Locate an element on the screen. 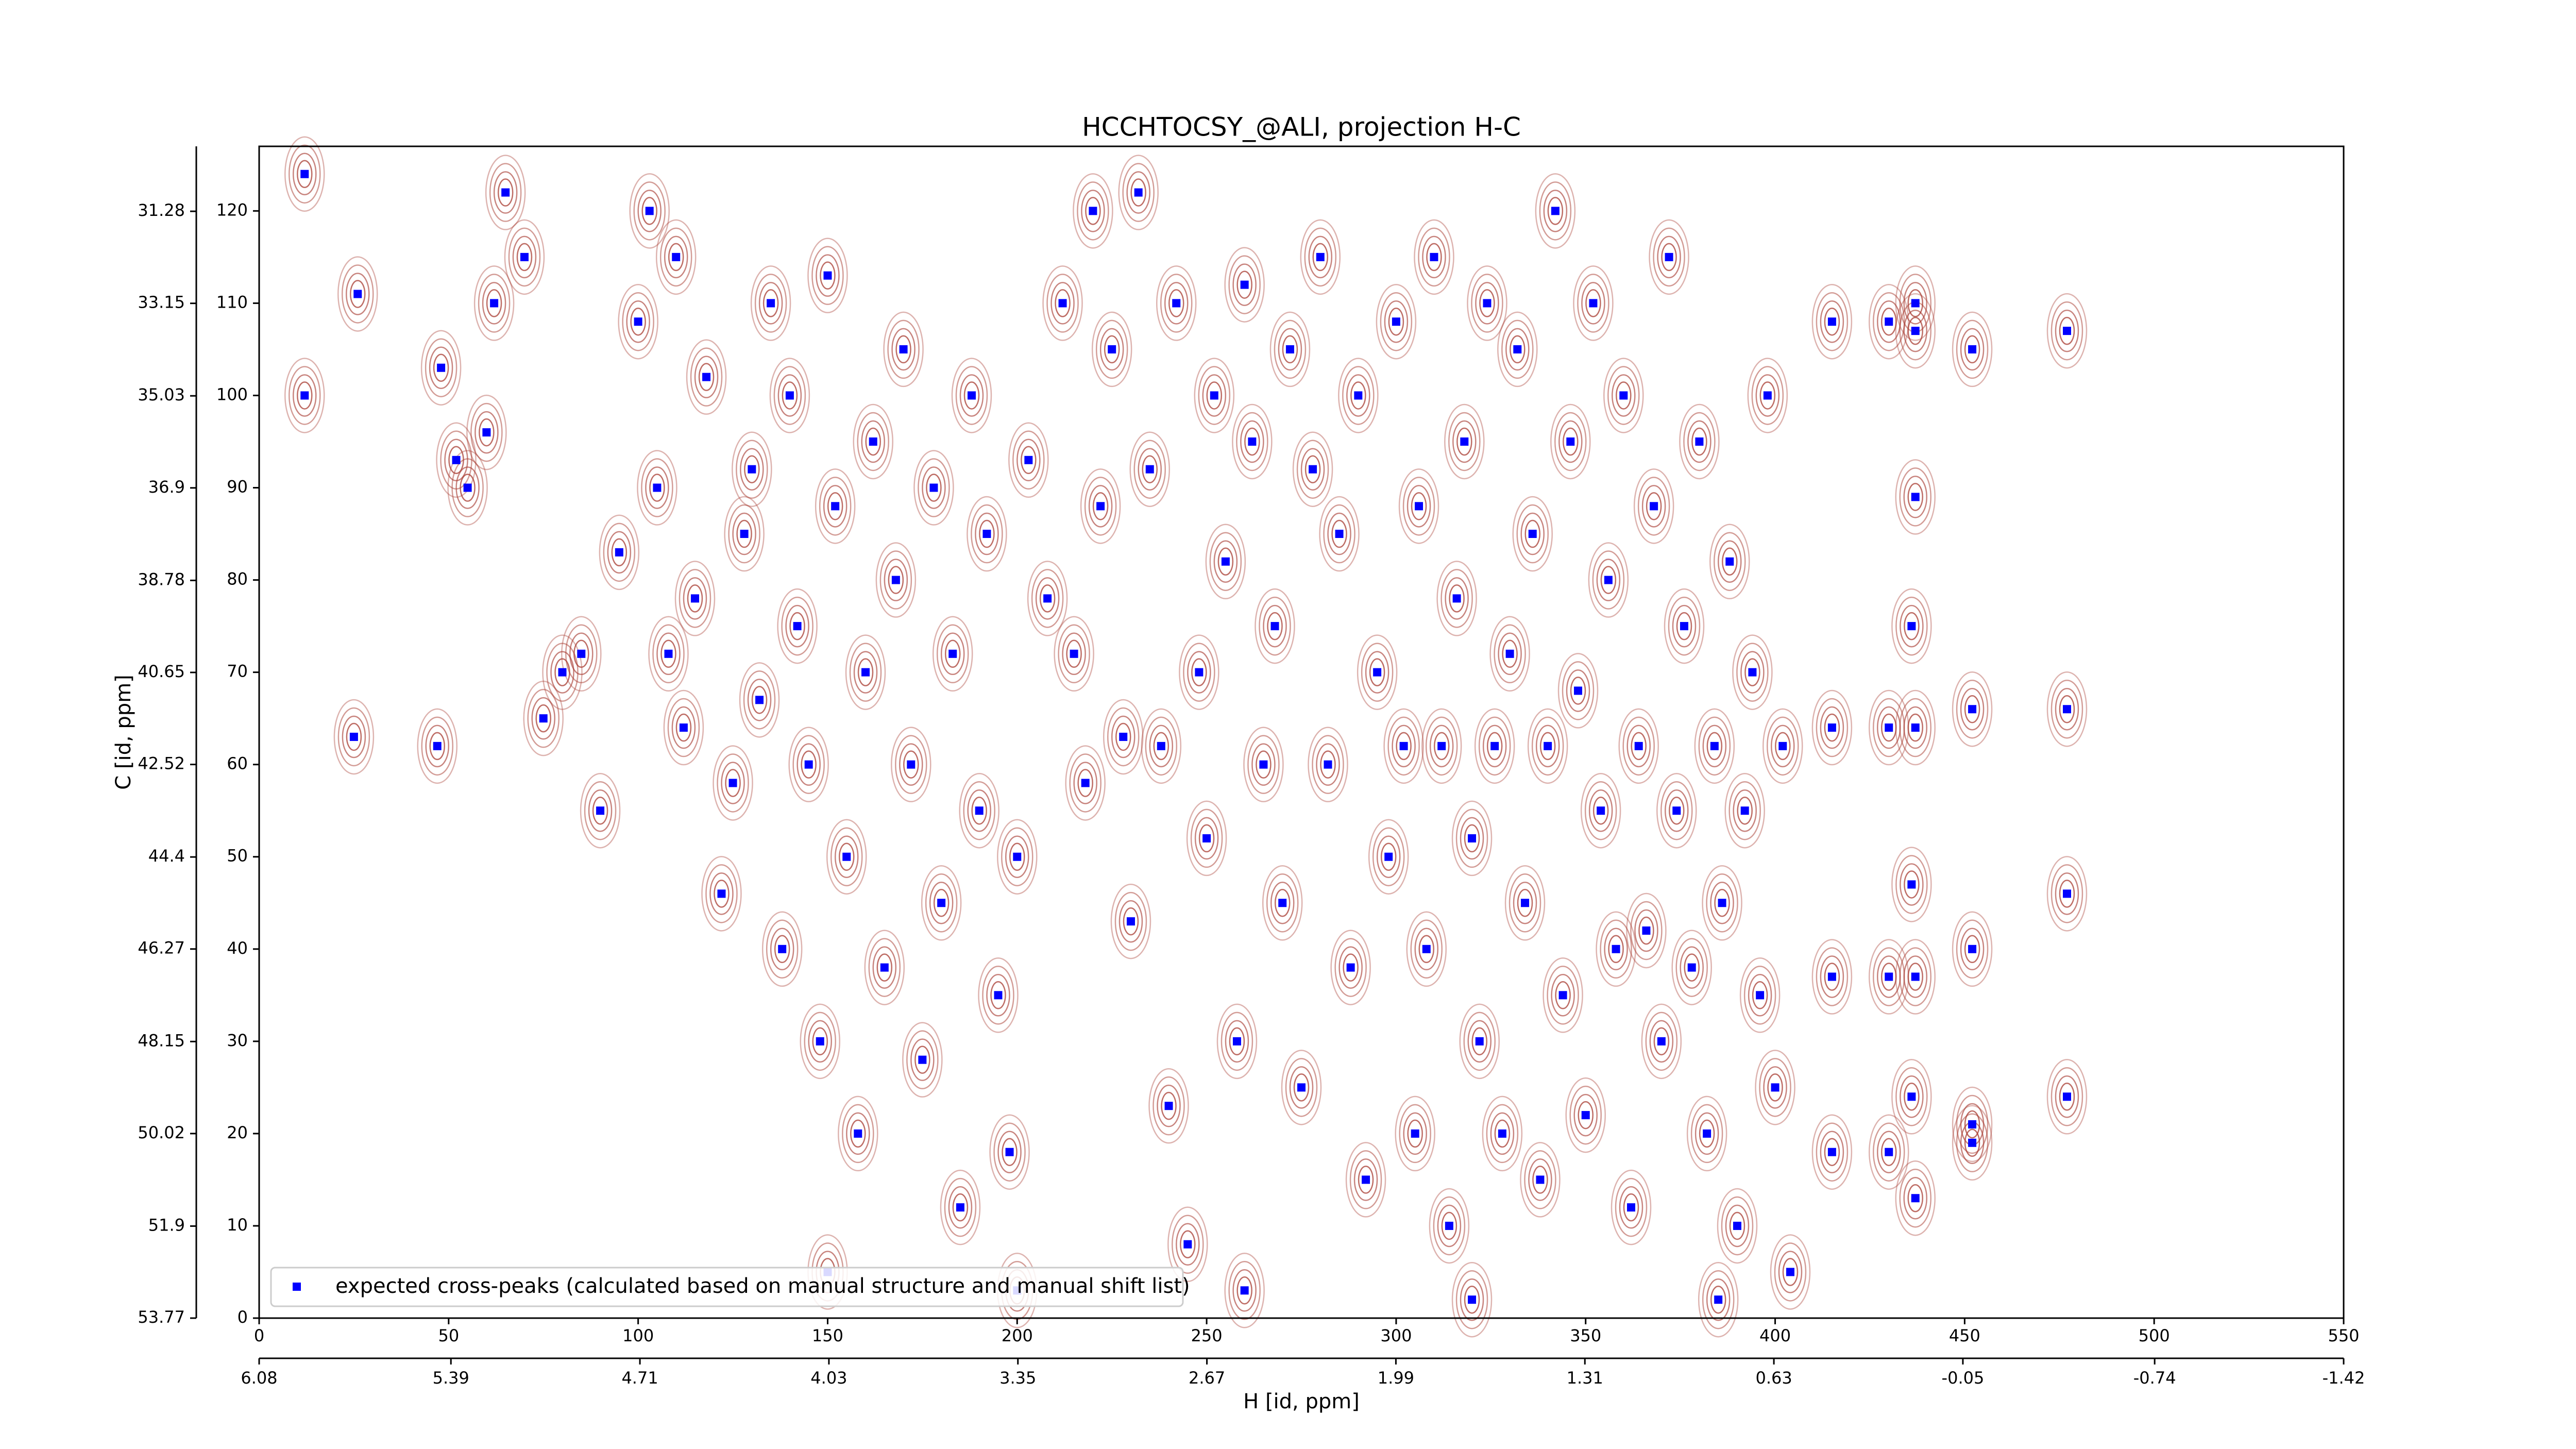 Image resolution: width=2576 pixels, height=1449 pixels. y2-tick-label: 31.28 is located at coordinates (161, 210).